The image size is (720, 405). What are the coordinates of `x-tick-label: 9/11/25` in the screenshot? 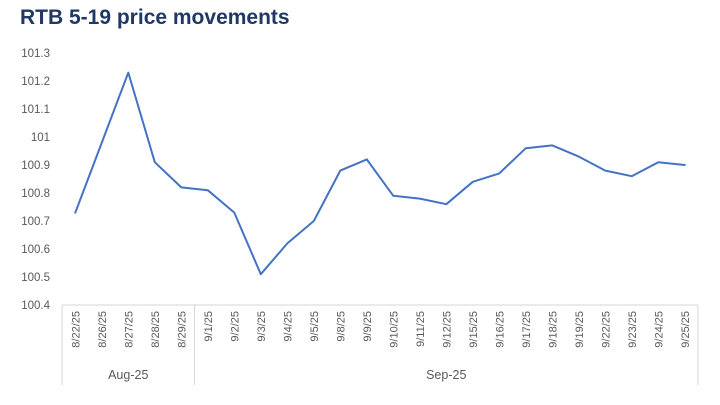 It's located at (421, 329).